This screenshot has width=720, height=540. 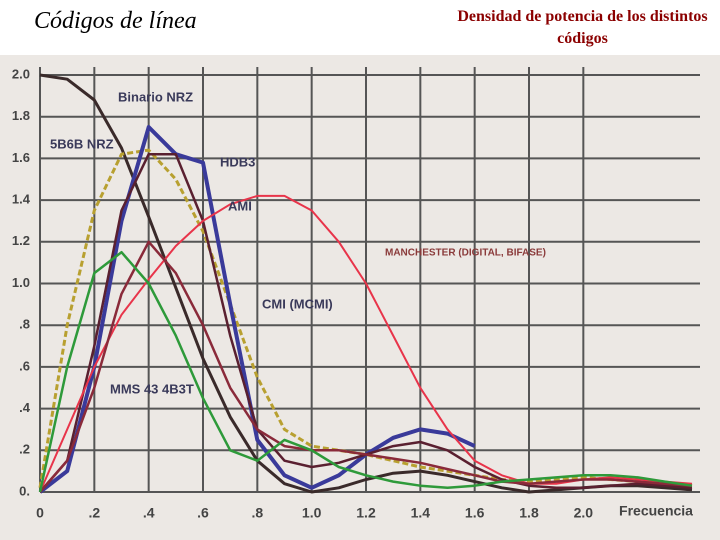 What do you see at coordinates (21, 73) in the screenshot?
I see `y-tick-label: 2.0` at bounding box center [21, 73].